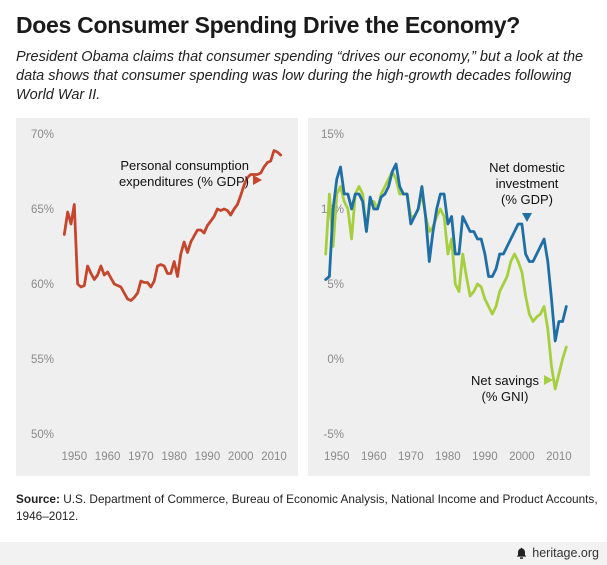  What do you see at coordinates (184, 181) in the screenshot?
I see `consumption-annotation-line: expenditures (% GDP)` at bounding box center [184, 181].